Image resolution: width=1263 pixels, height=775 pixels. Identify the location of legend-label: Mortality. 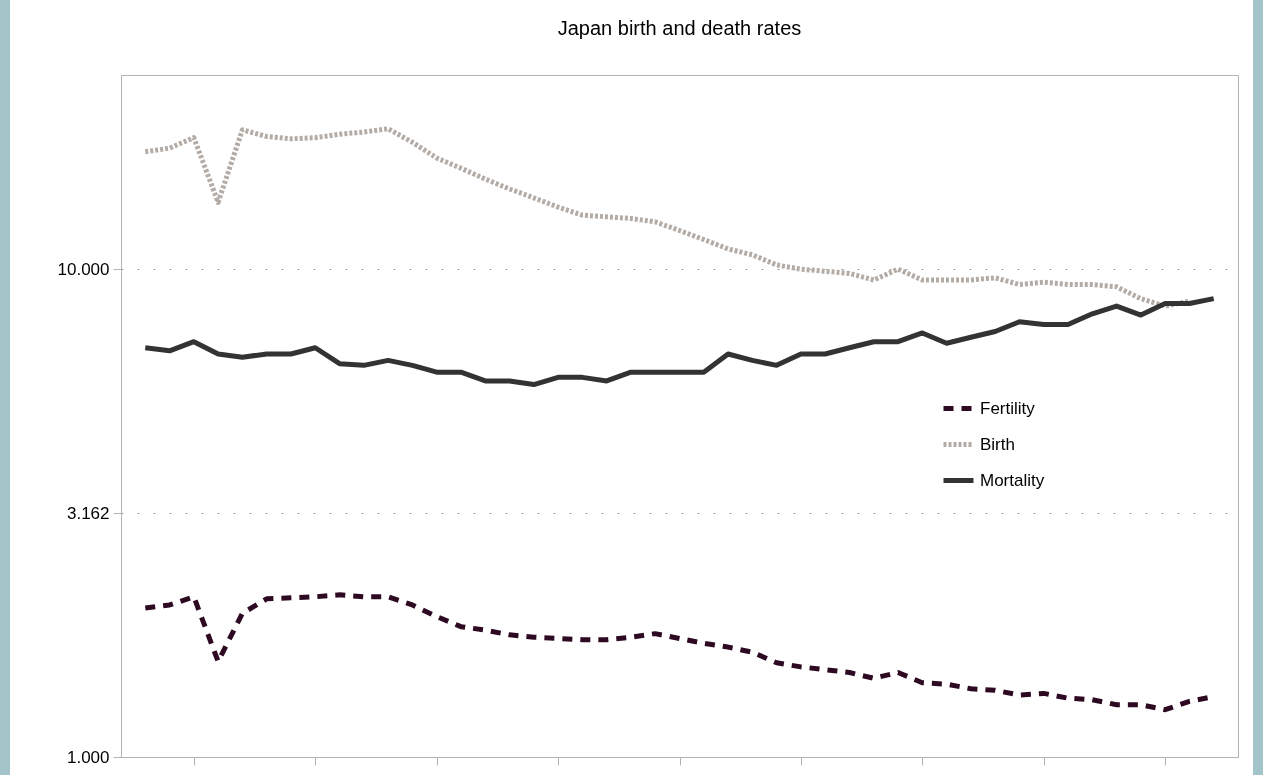
(1012, 480).